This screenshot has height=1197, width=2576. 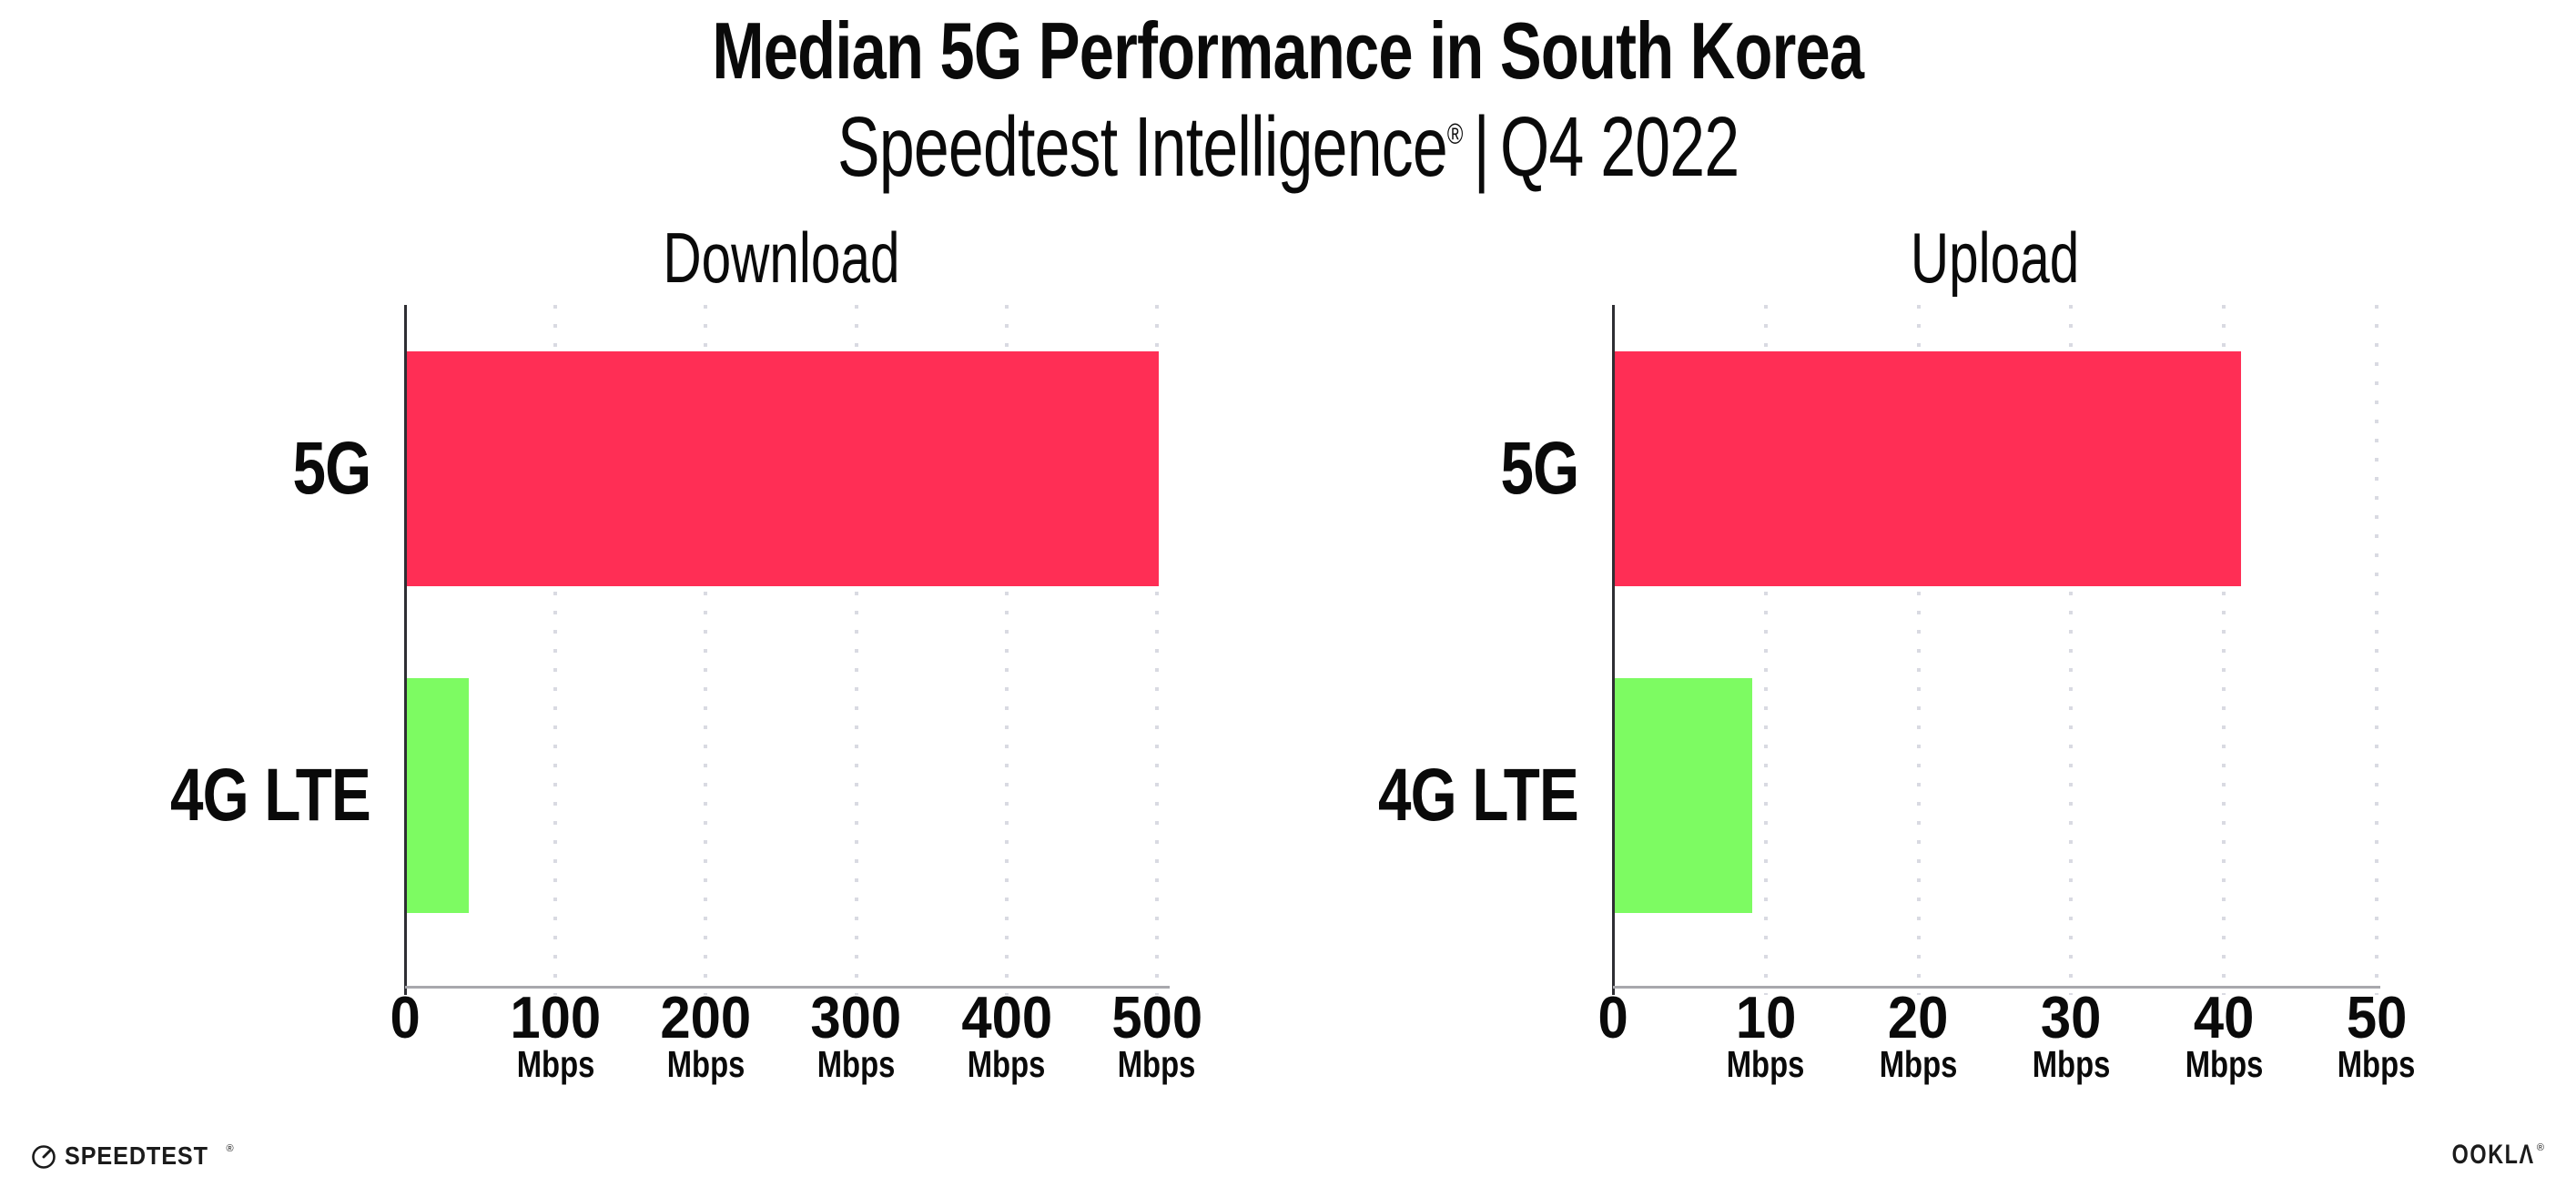 I want to click on ookla-logo: OOKLΛ ®, so click(x=2486, y=1156).